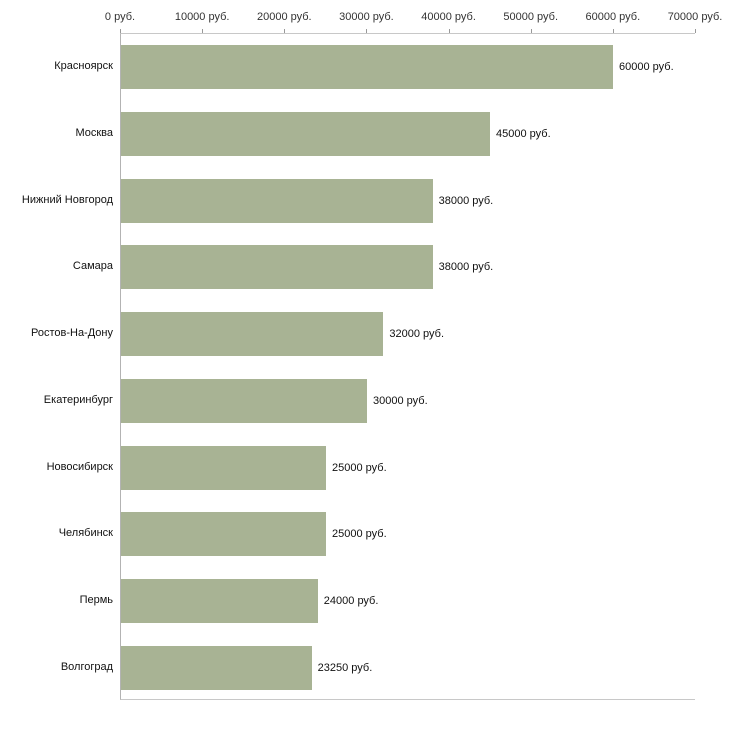 The width and height of the screenshot is (730, 730). Describe the element at coordinates (67, 199) in the screenshot. I see `category-label: Нижний Новгород` at that location.